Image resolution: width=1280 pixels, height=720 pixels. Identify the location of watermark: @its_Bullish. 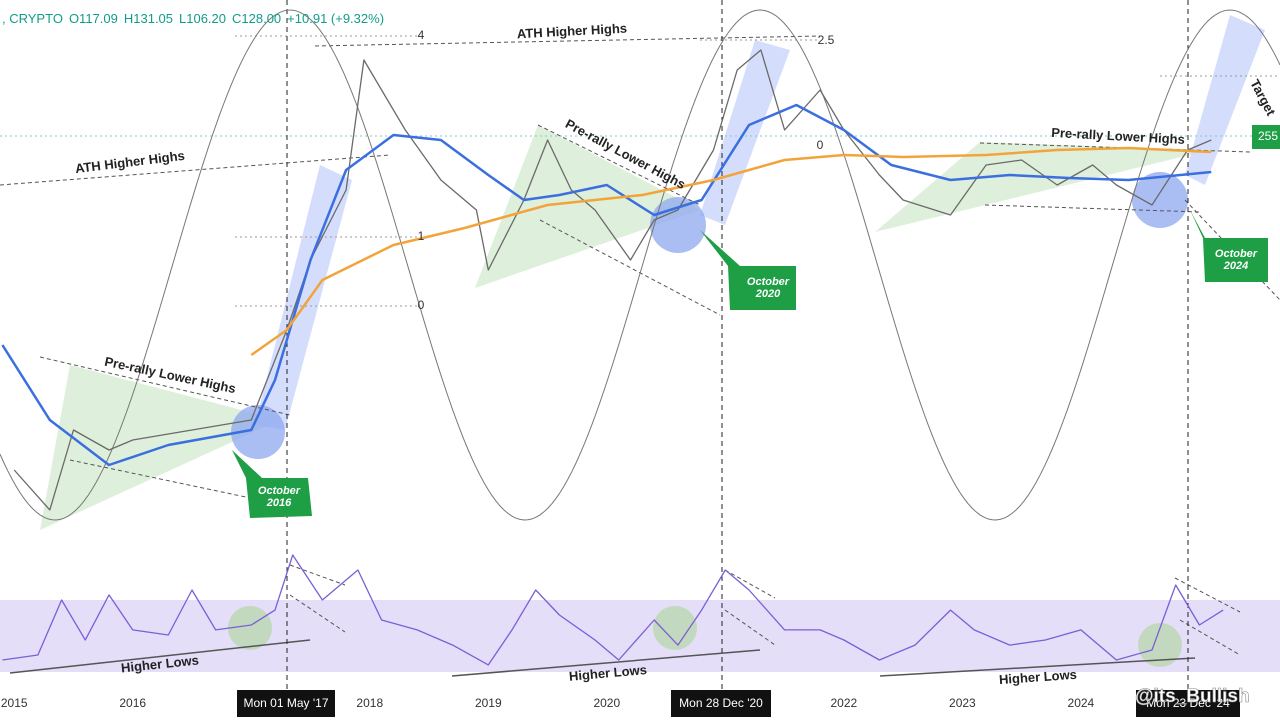
(1192, 696).